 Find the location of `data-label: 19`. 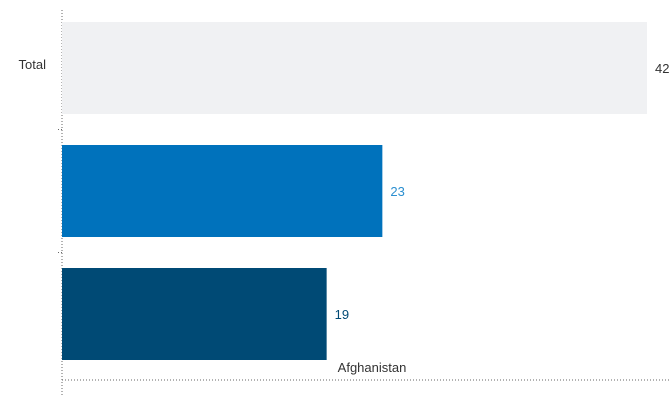

data-label: 19 is located at coordinates (342, 314).